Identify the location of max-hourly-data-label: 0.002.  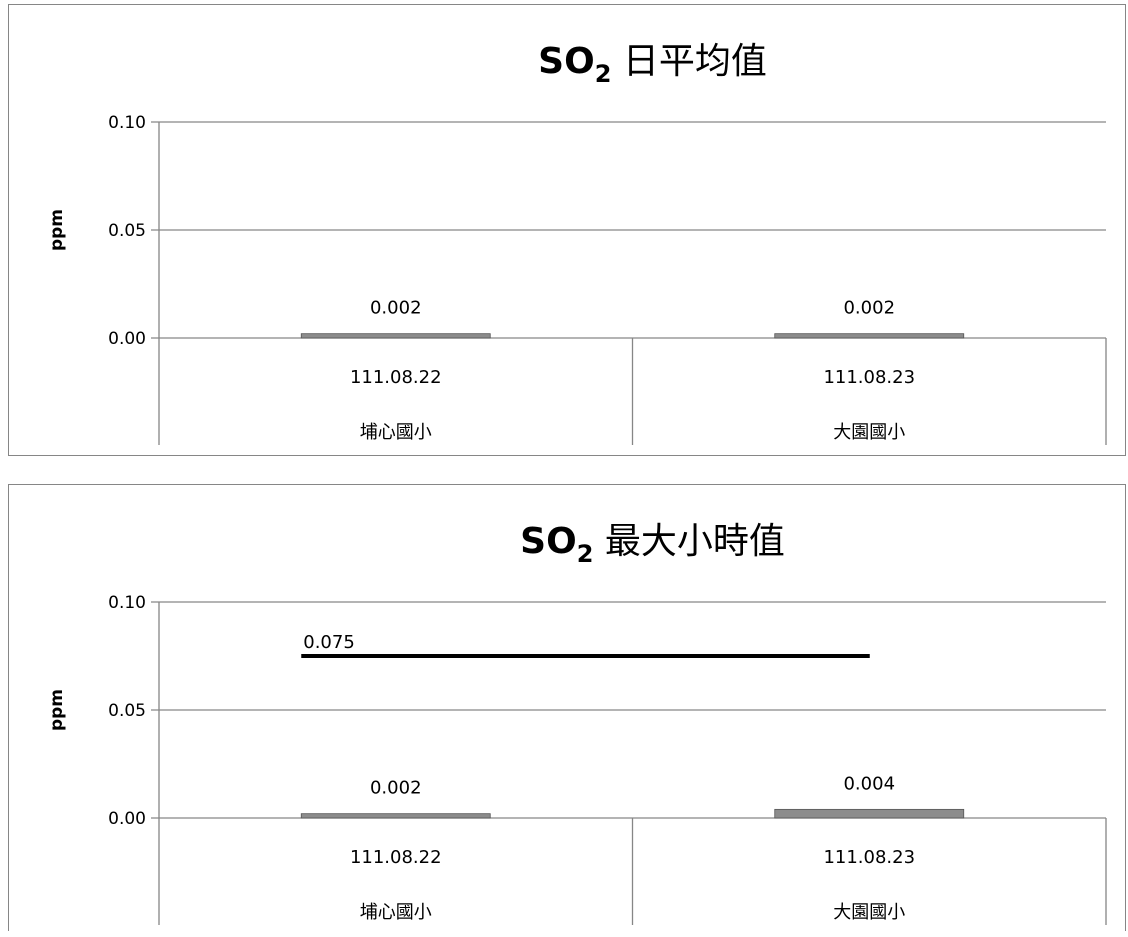
(396, 788).